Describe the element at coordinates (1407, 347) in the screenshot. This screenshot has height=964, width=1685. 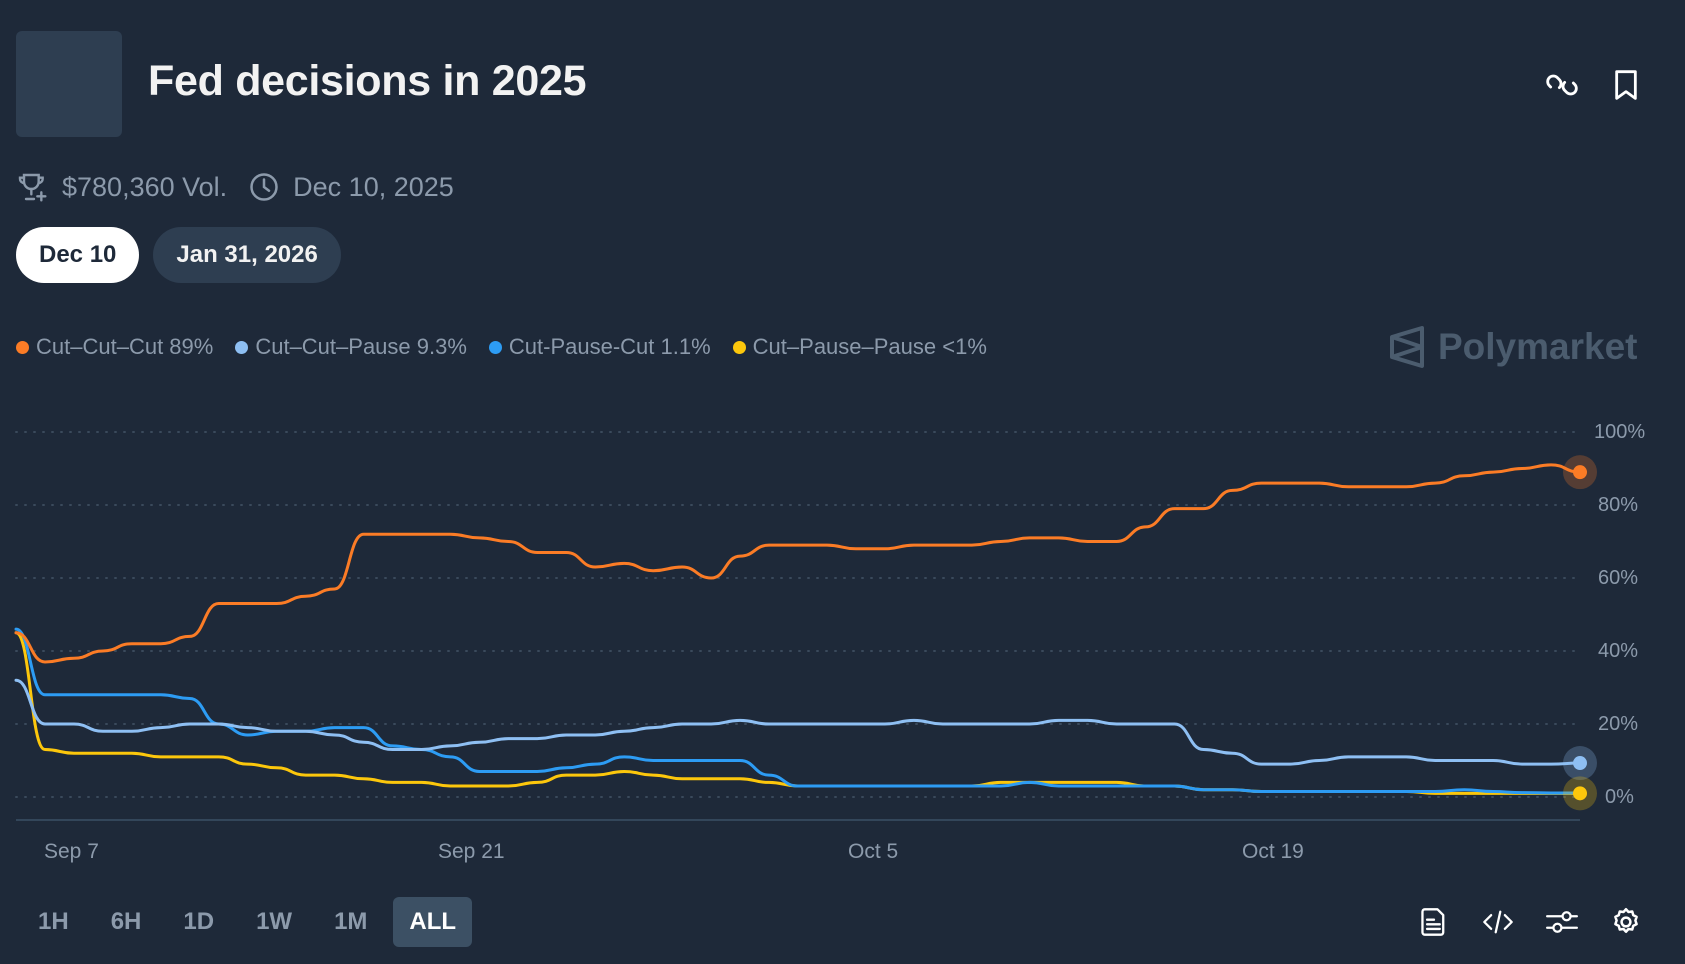
I see `polymarket-logo-icon` at that location.